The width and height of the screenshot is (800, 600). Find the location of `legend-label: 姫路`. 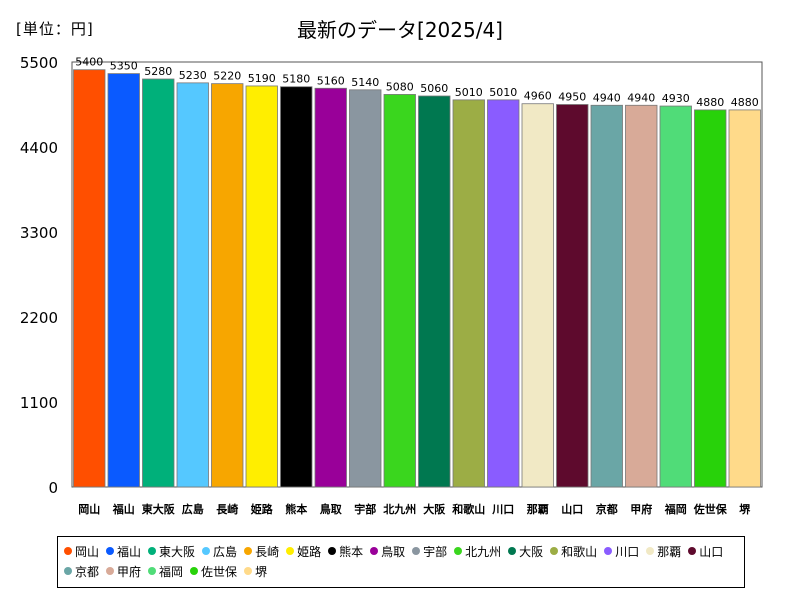

legend-label: 姫路 is located at coordinates (309, 551).